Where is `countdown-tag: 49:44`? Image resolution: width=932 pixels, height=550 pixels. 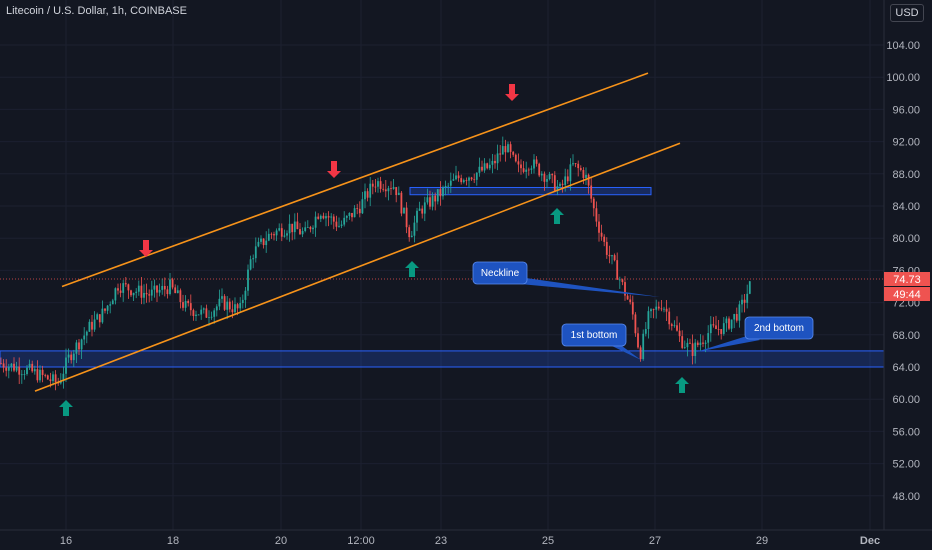 countdown-tag: 49:44 is located at coordinates (907, 294).